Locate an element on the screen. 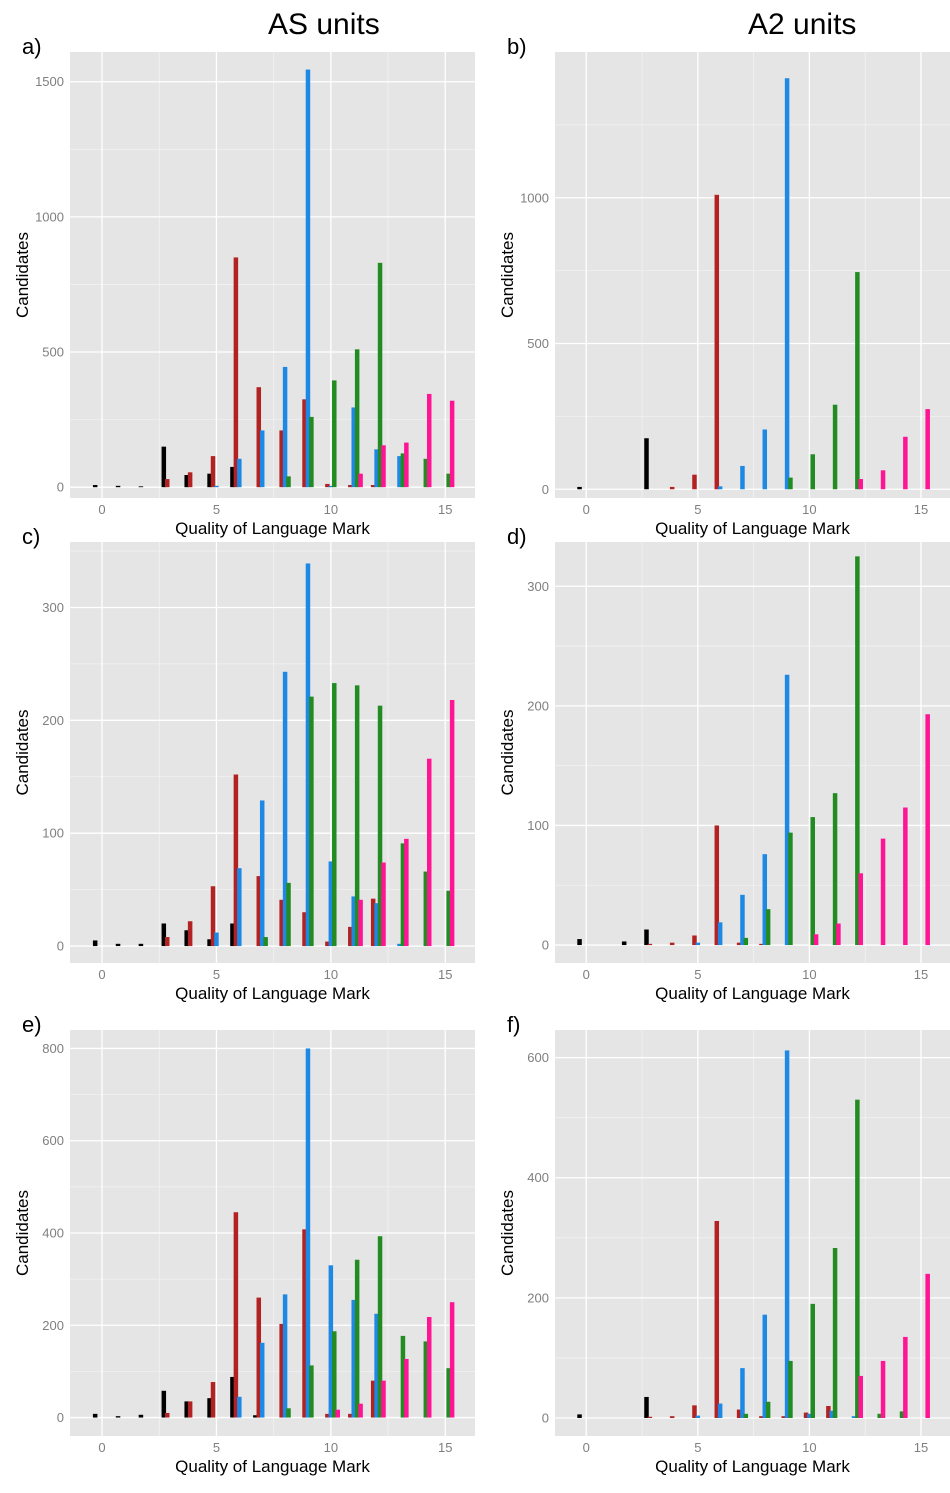  panel-label: a) is located at coordinates (32, 46).